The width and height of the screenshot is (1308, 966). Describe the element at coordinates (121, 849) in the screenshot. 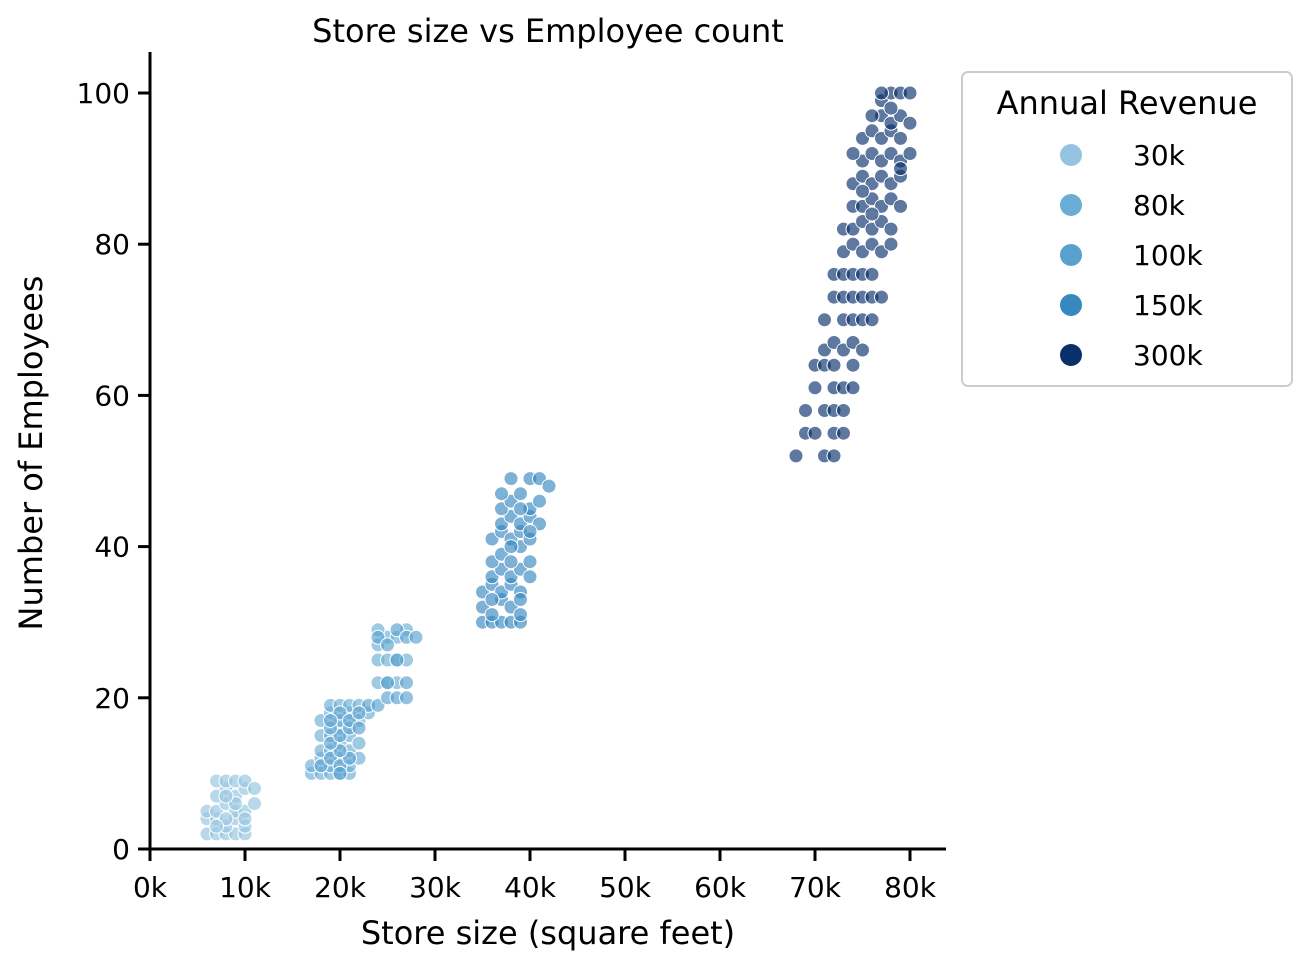

I see `y-tick-label: 0` at that location.